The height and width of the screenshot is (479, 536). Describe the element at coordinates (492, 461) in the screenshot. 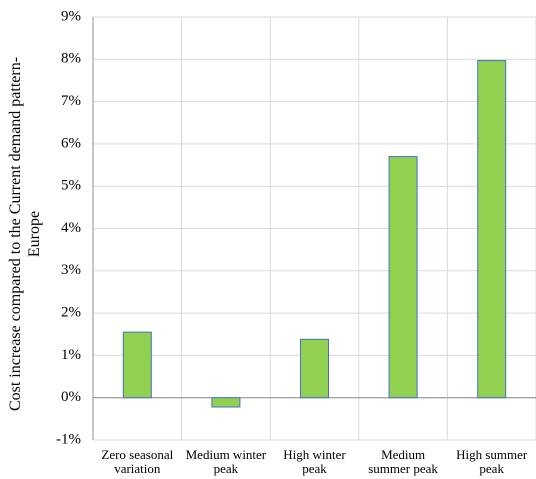

I see `x-tick-label: High summer peak` at that location.